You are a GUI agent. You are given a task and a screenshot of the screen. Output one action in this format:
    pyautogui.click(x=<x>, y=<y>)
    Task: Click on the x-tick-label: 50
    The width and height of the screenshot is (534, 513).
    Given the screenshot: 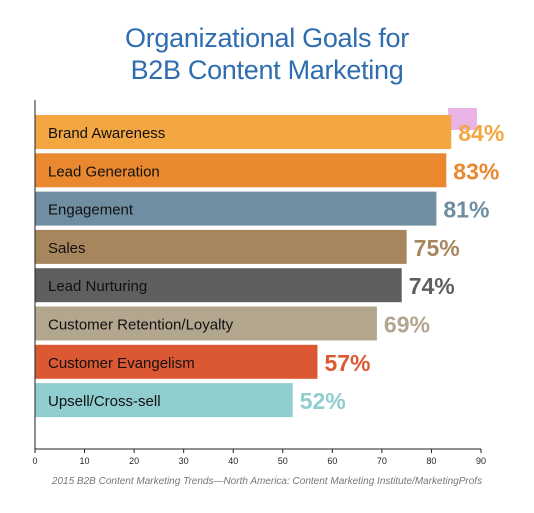 What is the action you would take?
    pyautogui.click(x=283, y=461)
    